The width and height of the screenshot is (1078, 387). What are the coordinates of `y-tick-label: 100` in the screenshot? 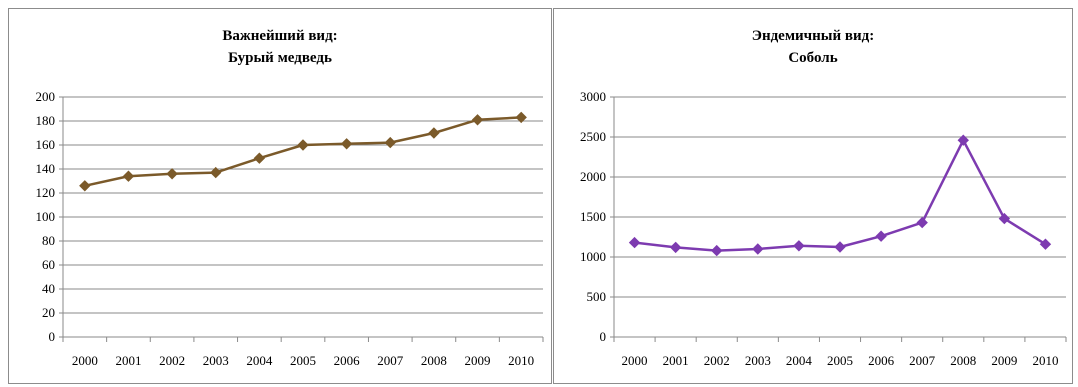 It's located at (46, 216).